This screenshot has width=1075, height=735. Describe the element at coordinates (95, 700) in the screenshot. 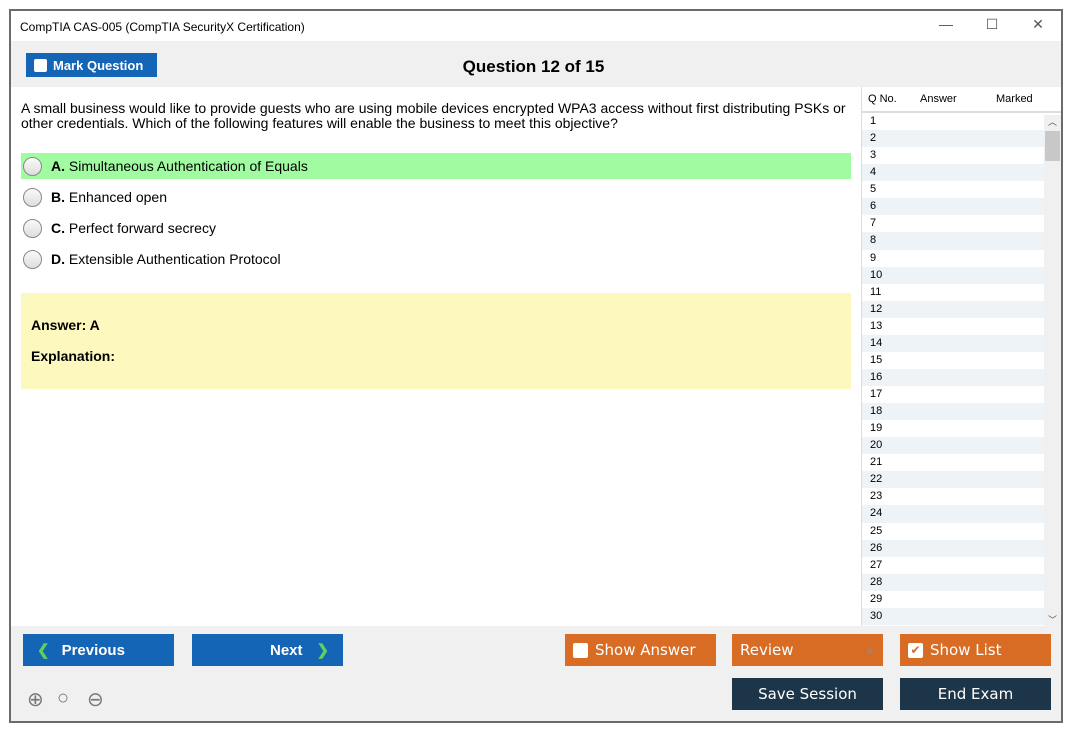

I see `zoom-out-icon: ⊖` at that location.